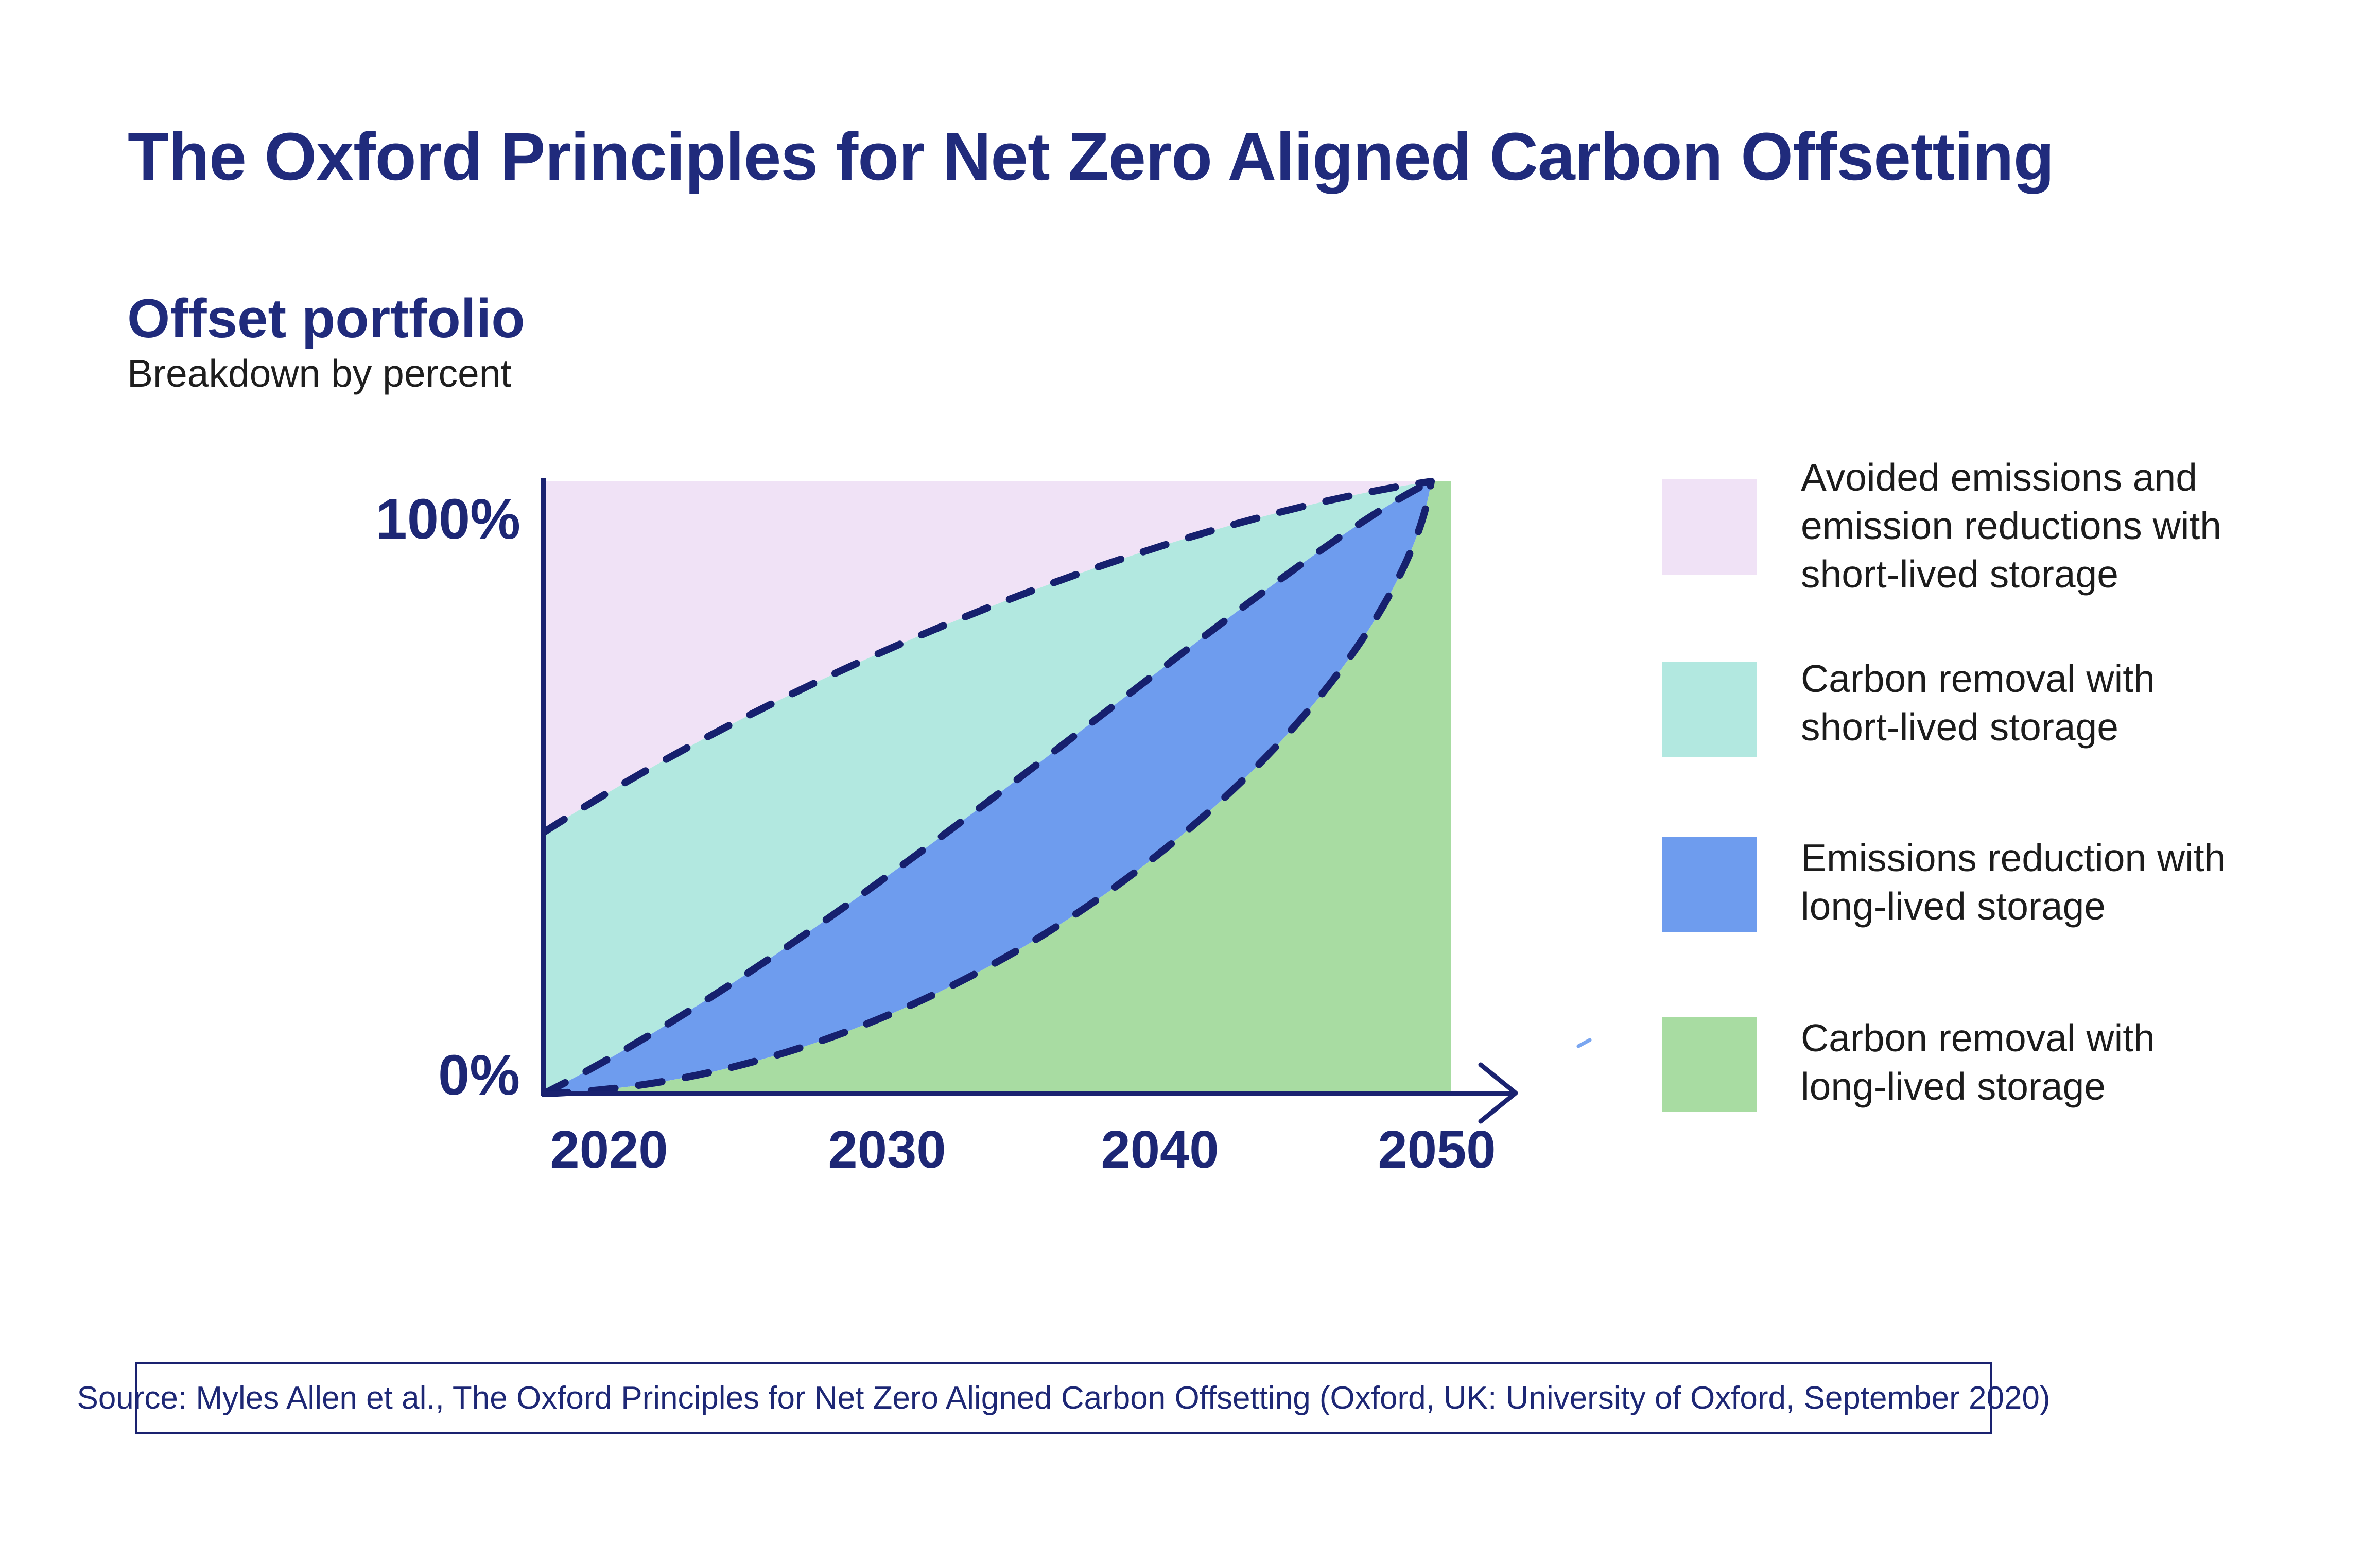  Describe the element at coordinates (1709, 1065) in the screenshot. I see `legend-swatch-removal-long-lived` at that location.